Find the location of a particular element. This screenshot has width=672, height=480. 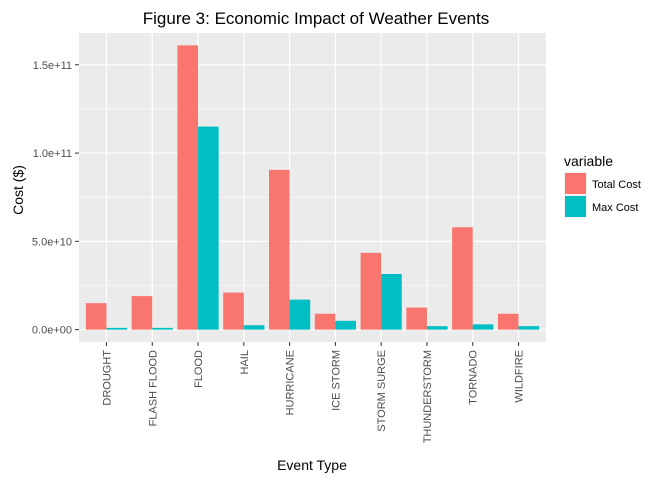

x-tick-label: HURRICANE is located at coordinates (291, 382).